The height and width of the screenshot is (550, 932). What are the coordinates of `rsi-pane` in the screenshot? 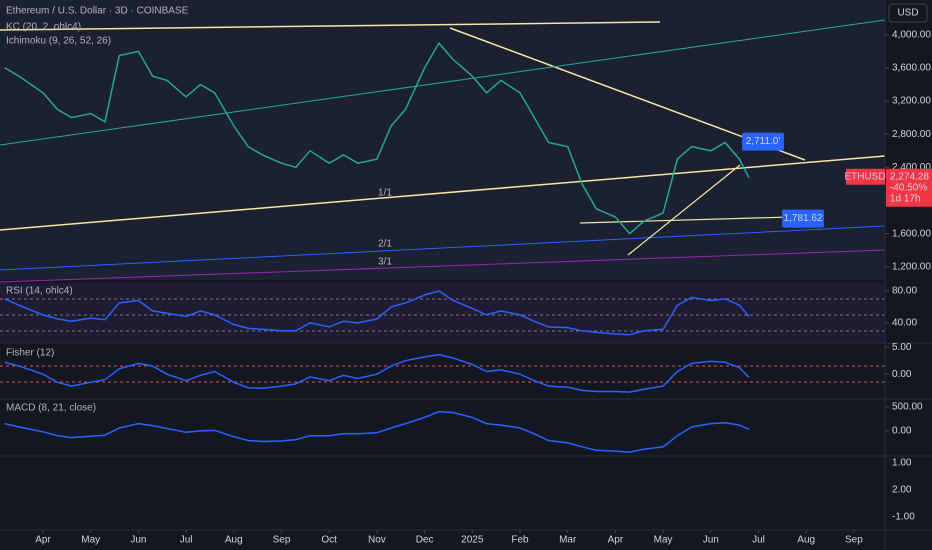 It's located at (442, 312).